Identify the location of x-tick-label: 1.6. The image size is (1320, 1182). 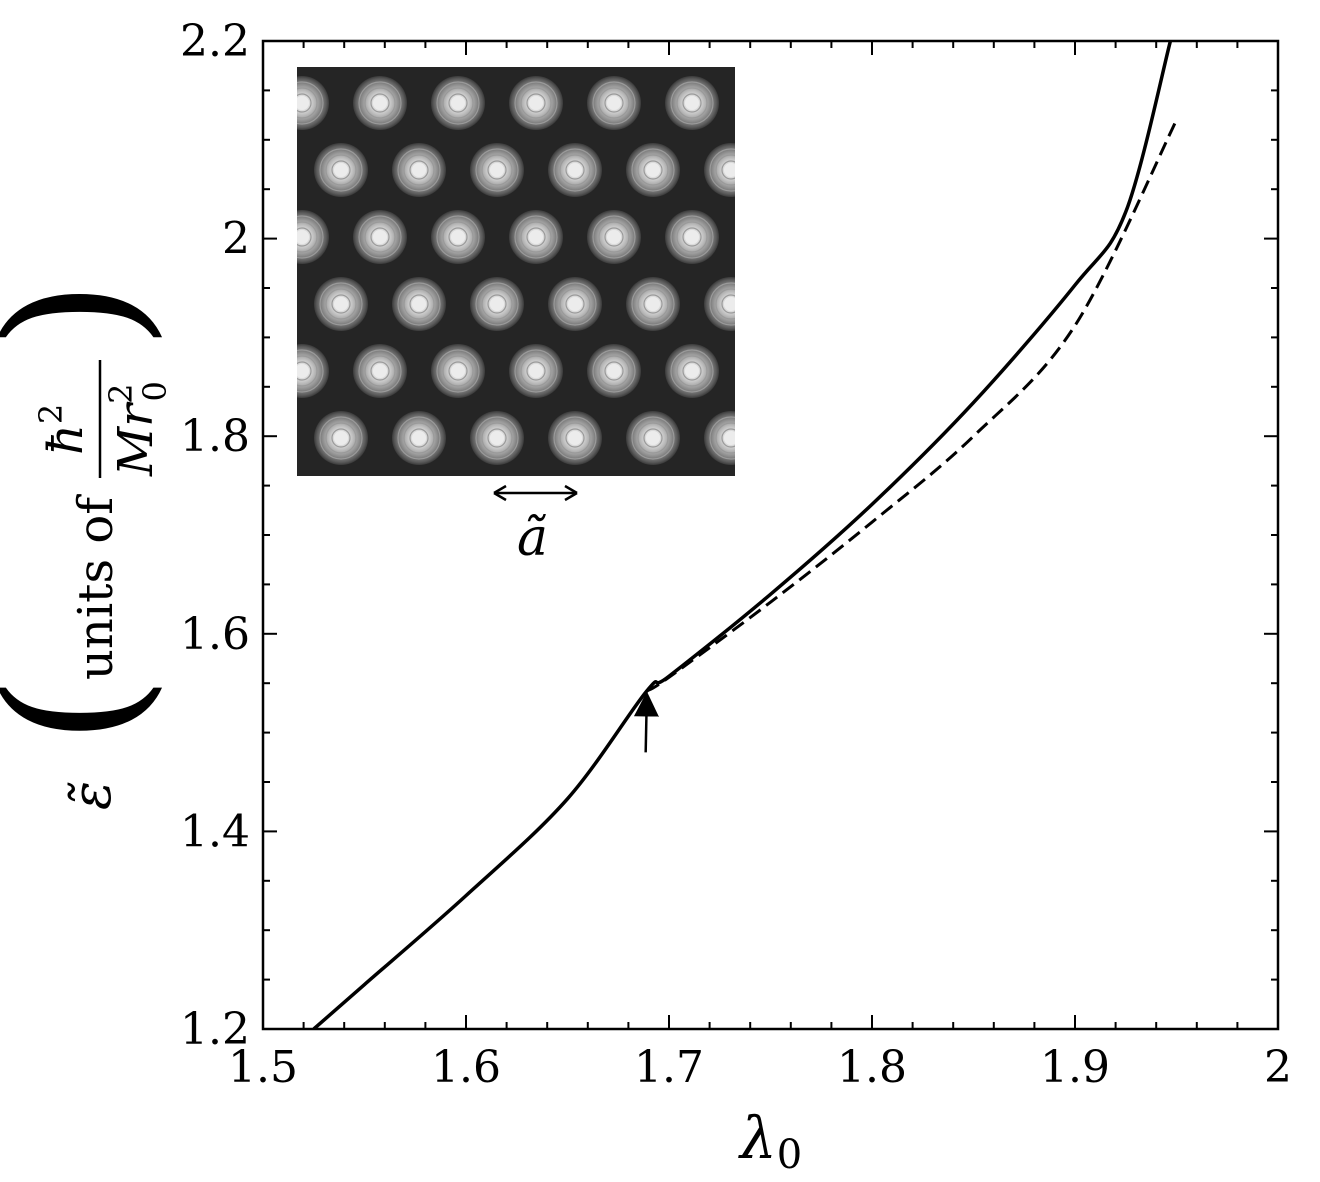
(466, 1067).